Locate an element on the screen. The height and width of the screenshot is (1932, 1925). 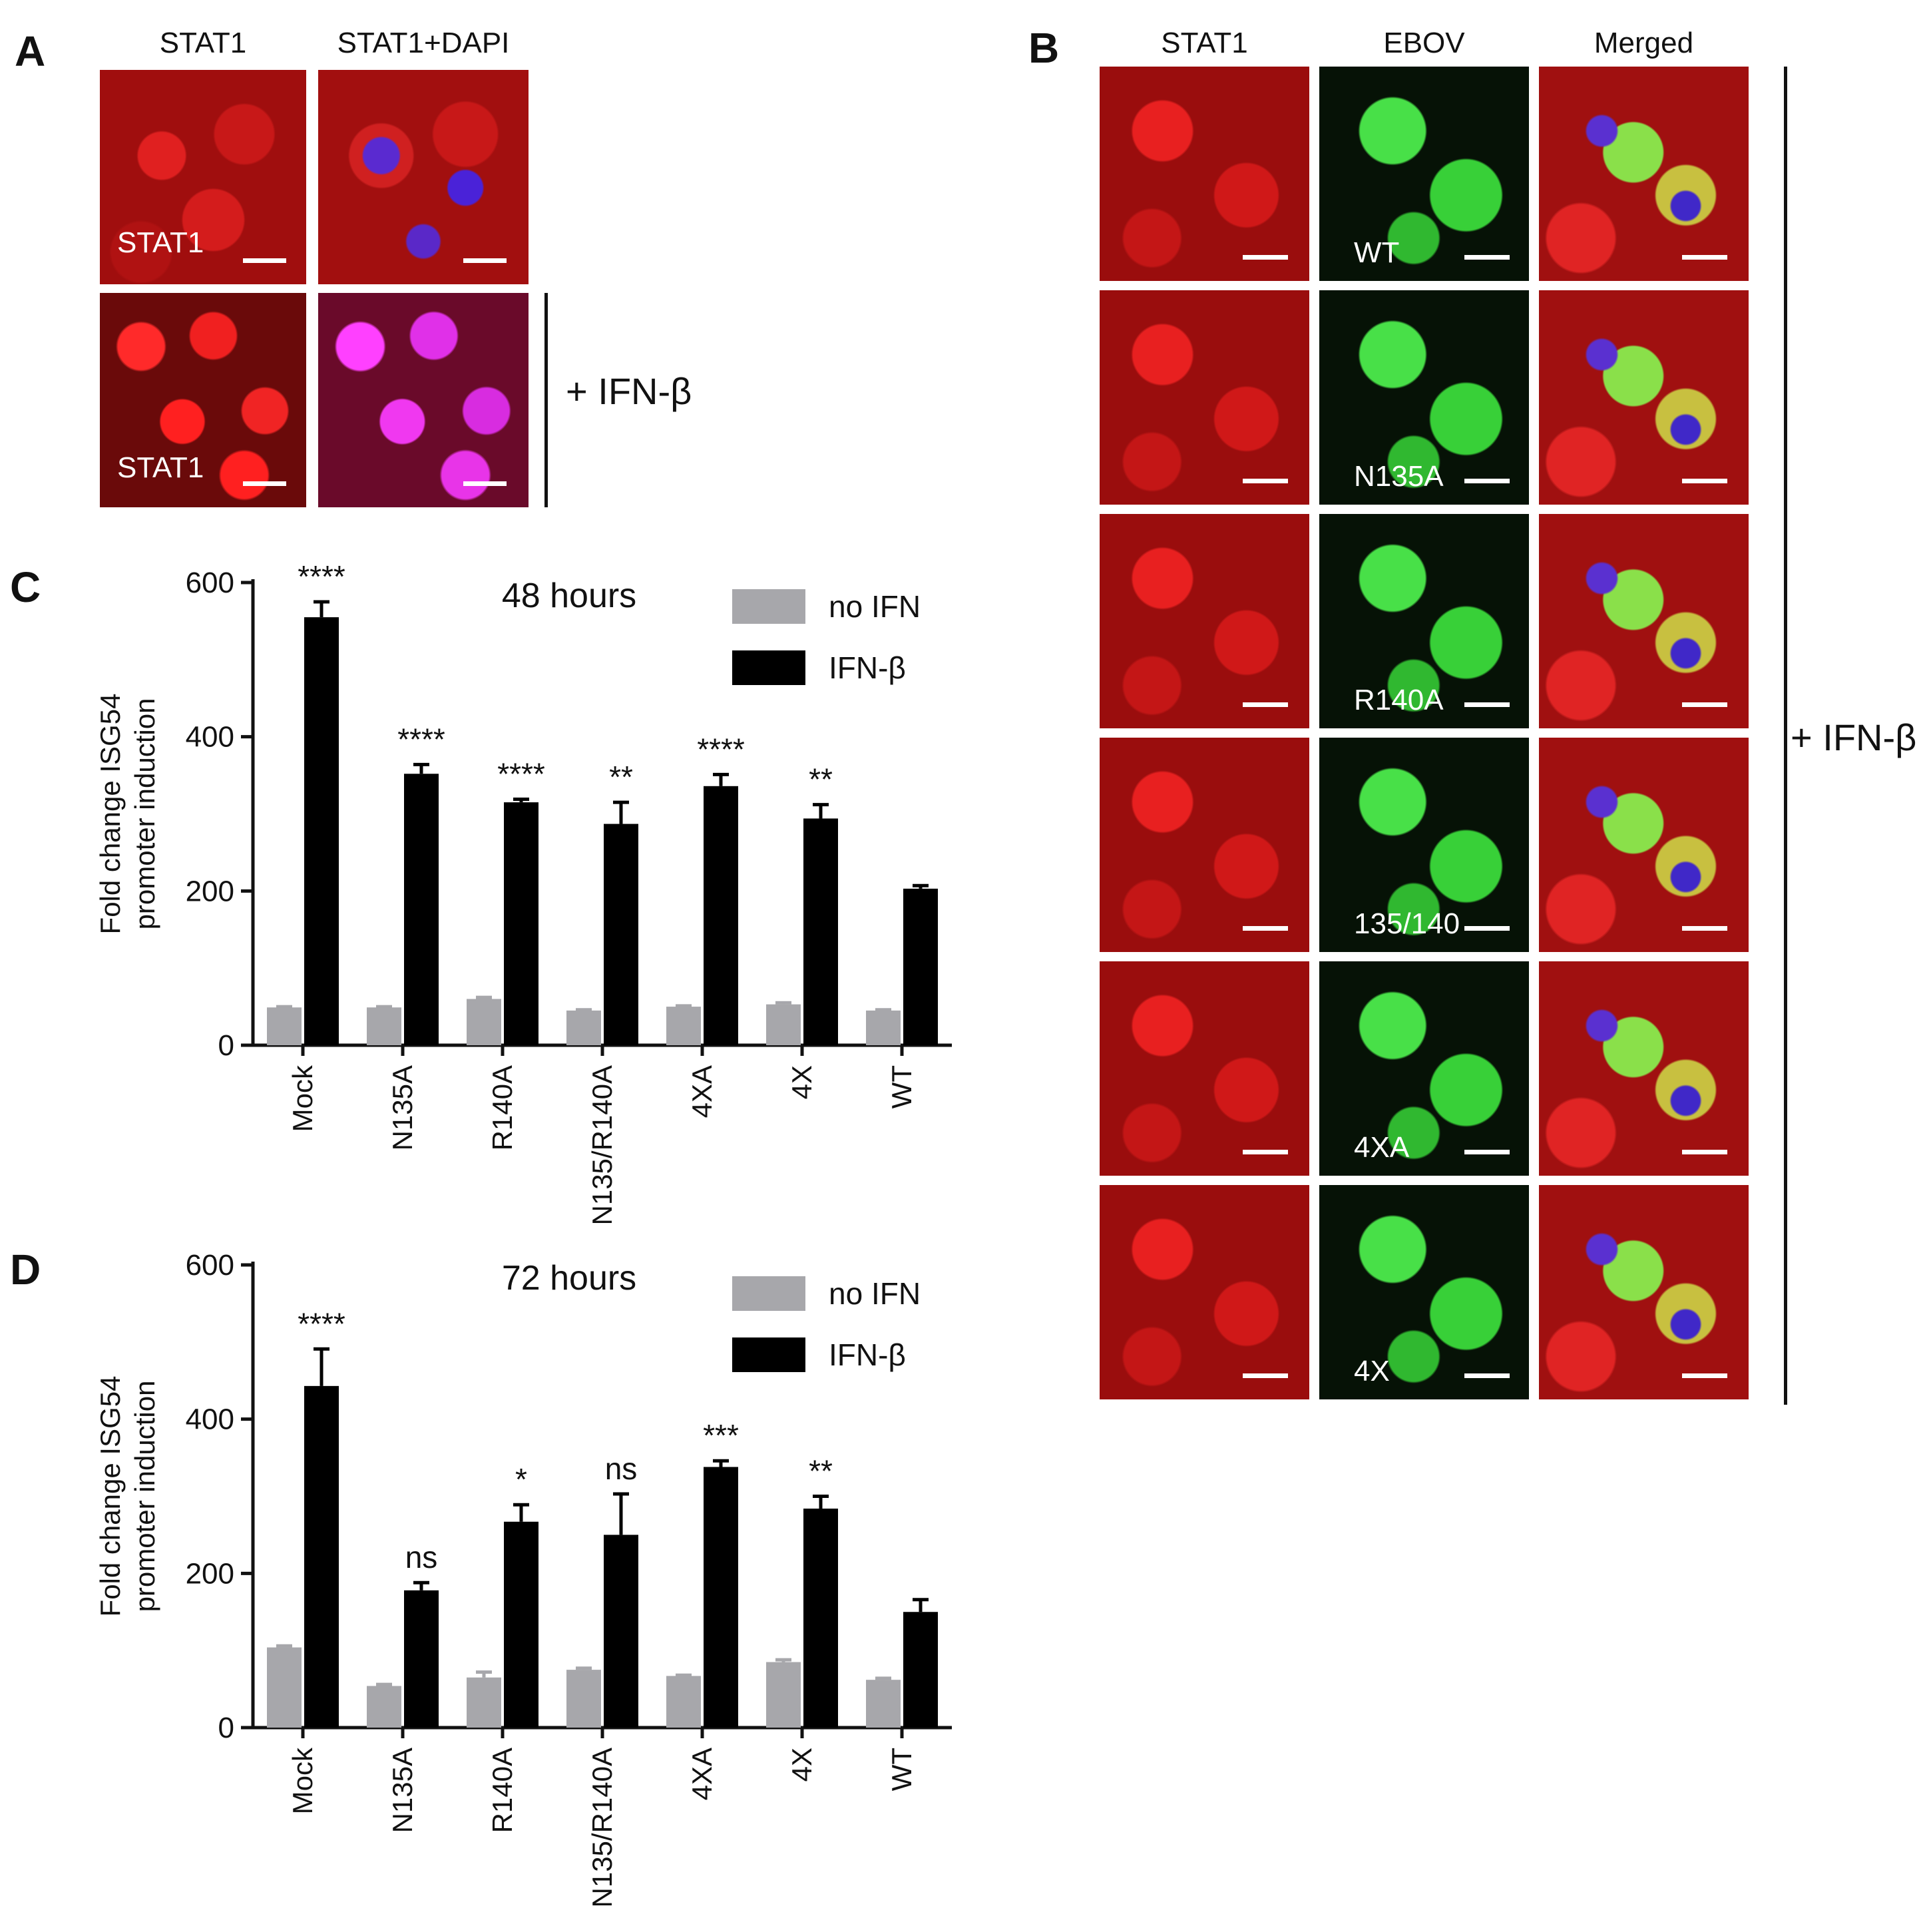
mutant-label: WT is located at coordinates (1377, 252).